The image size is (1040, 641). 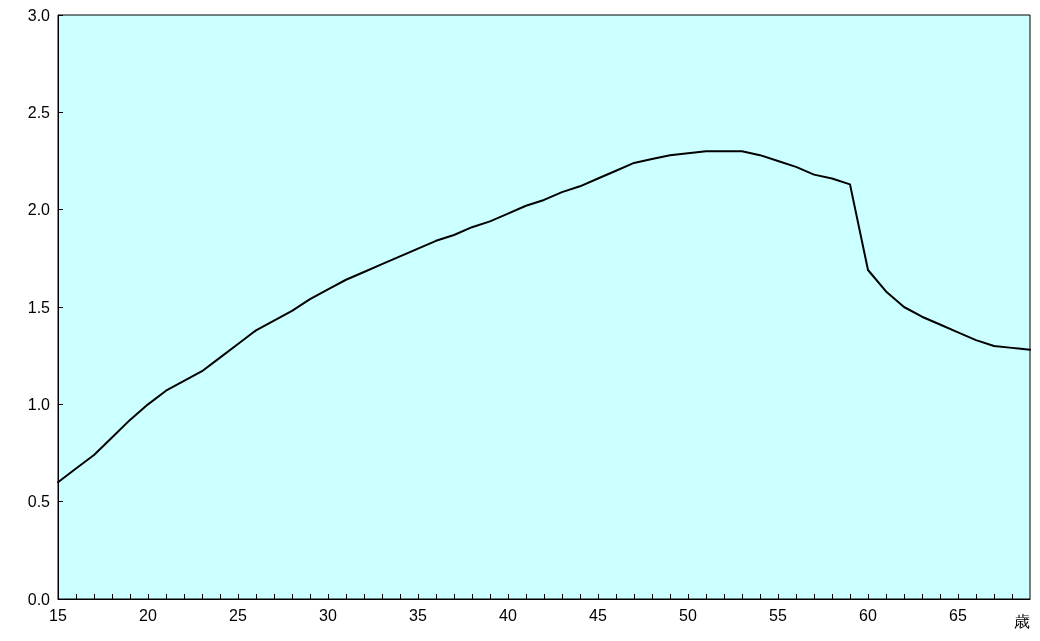 What do you see at coordinates (508, 615) in the screenshot?
I see `x-tick-label: 40` at bounding box center [508, 615].